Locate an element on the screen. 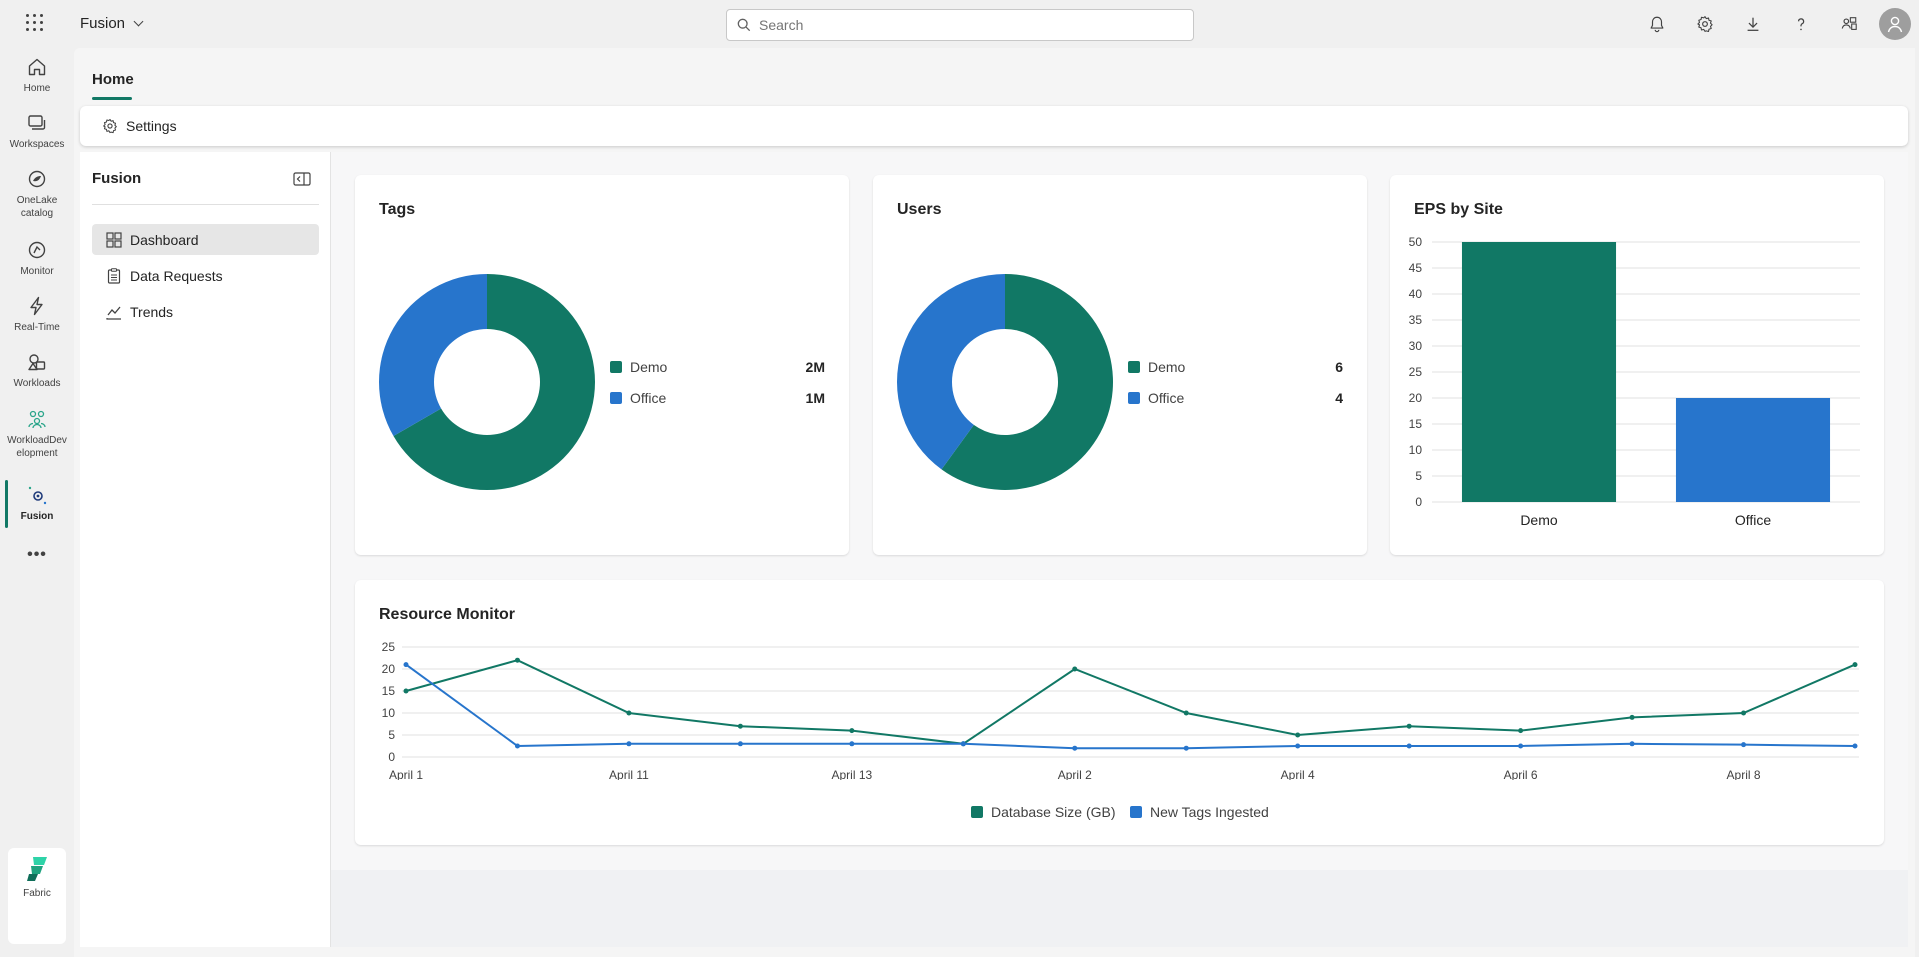 This screenshot has width=1919, height=957. users-legend-office: Office is located at coordinates (1156, 398).